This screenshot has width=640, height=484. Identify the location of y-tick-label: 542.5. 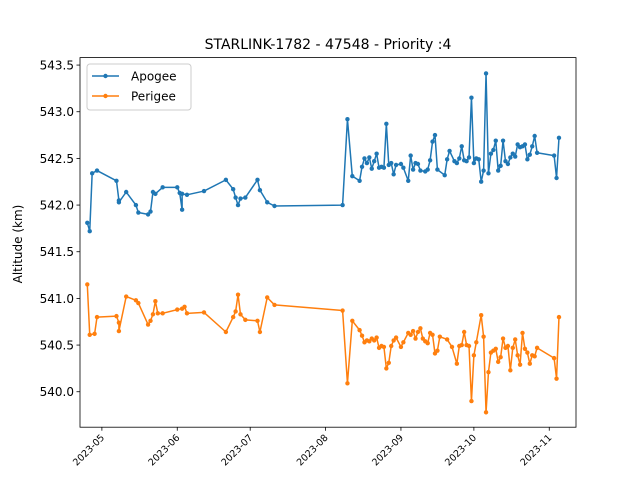
(57, 159).